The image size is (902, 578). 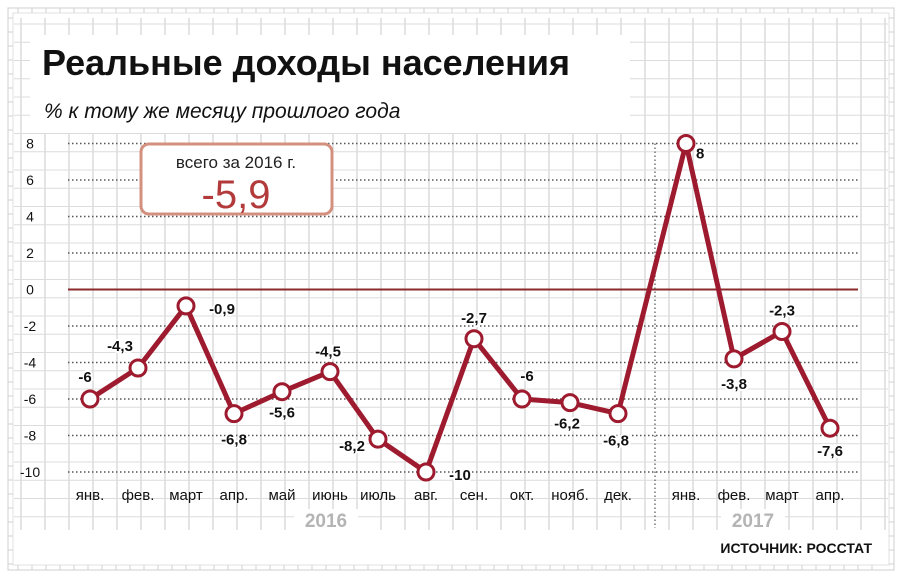 I want to click on x-category-label: дек., so click(x=618, y=495).